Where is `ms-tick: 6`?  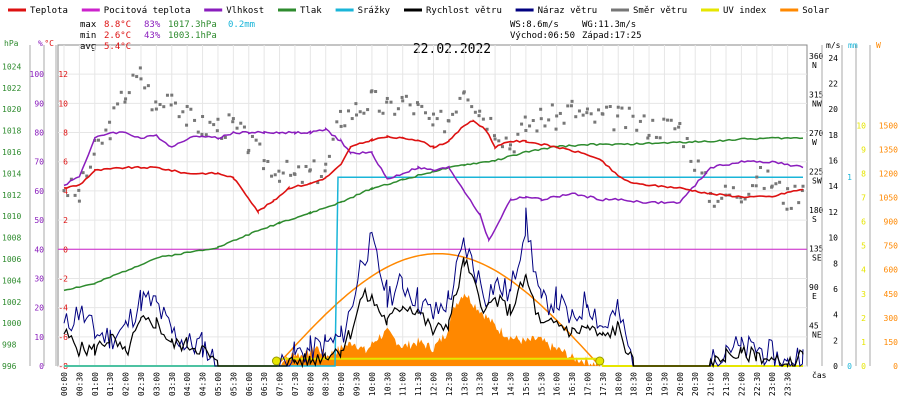
ms-tick: 6 is located at coordinates (835, 289).